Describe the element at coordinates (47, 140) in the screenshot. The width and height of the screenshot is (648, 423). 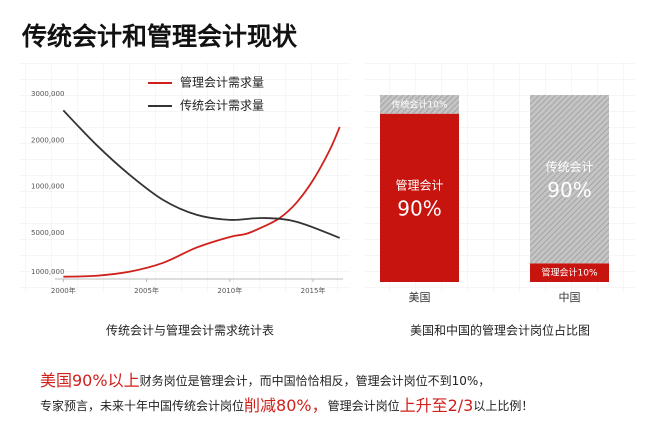
I see `y-tick-label: 2000,000` at that location.